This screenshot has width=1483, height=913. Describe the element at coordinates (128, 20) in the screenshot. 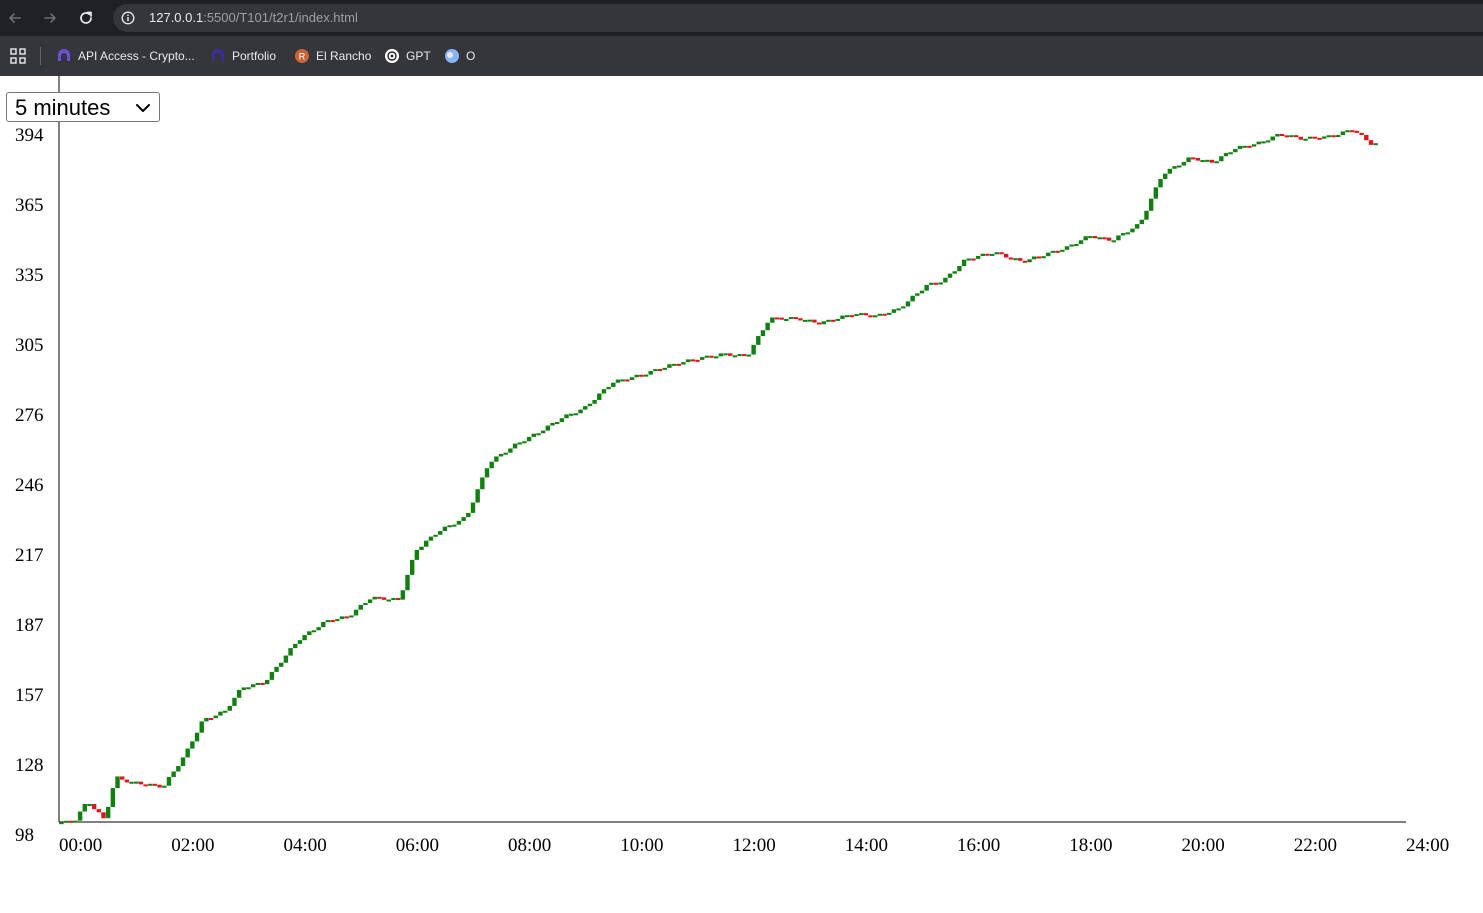

I see `site-info-icon` at that location.